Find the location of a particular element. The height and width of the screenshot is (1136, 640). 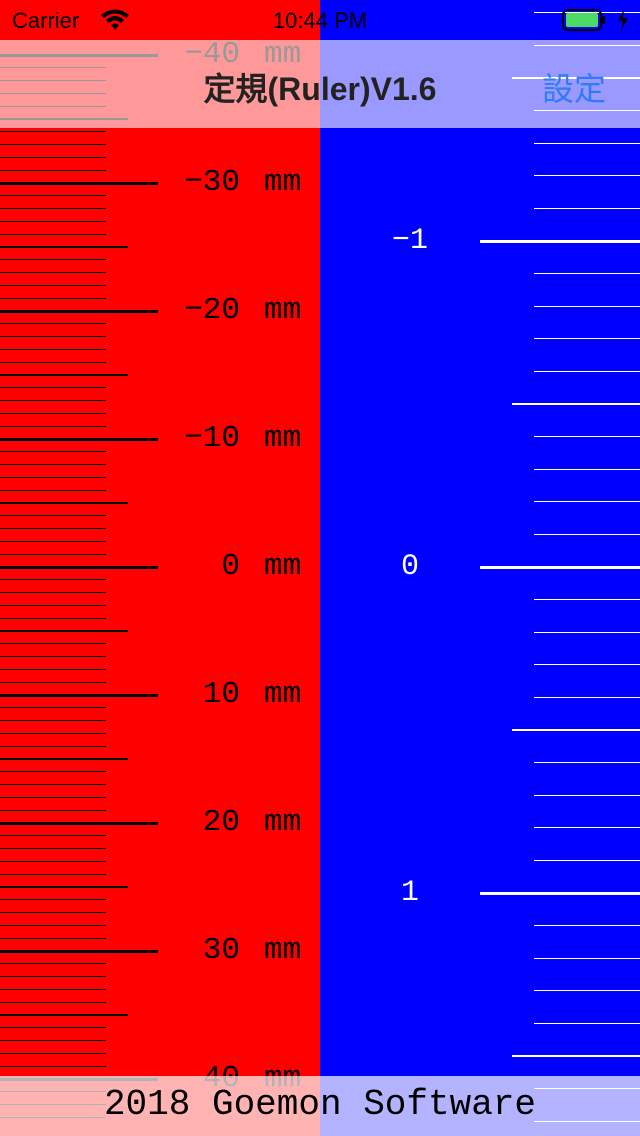

mm-label: 0 mm is located at coordinates (235, 567).